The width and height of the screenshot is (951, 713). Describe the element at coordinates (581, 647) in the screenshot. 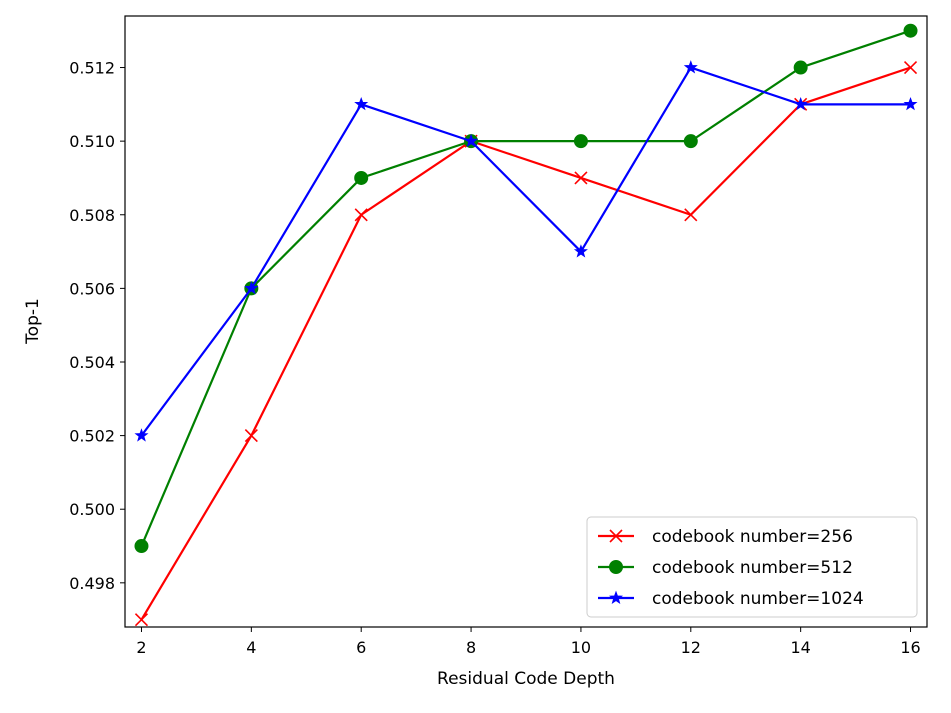

I see `x-tick-label: 10` at that location.